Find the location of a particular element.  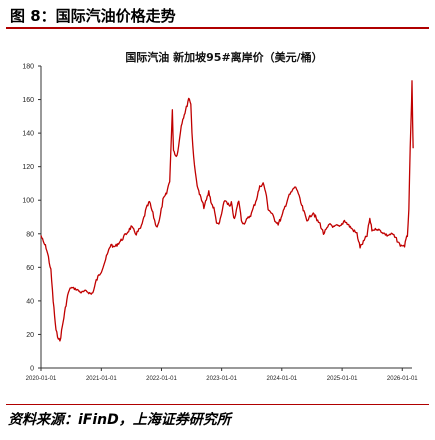

chart-title: 国际汽油 新加坡95#离岸价（美元/桶） is located at coordinates (223, 57).